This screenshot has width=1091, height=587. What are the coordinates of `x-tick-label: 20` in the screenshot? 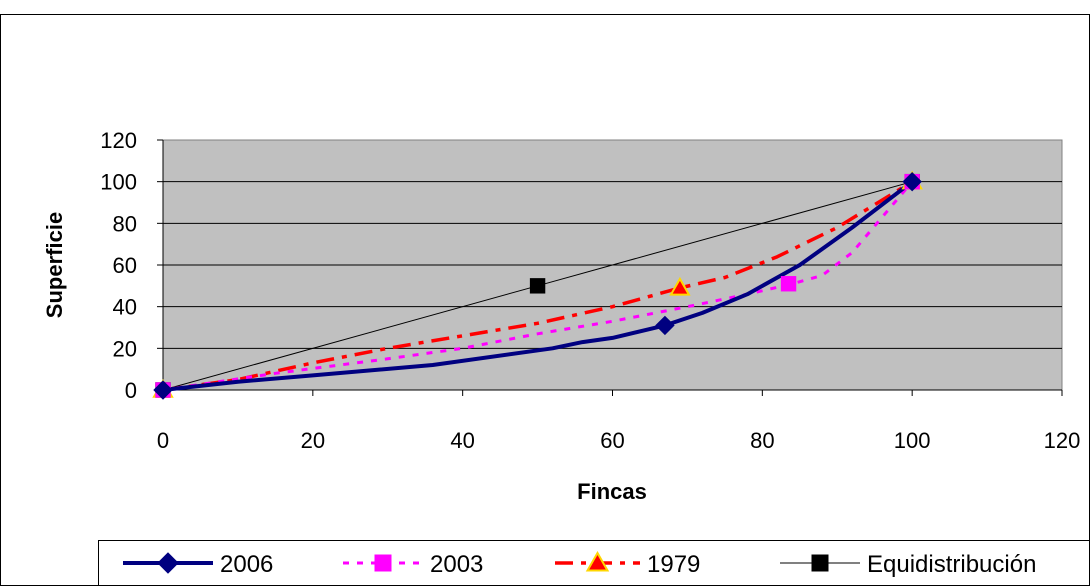 It's located at (313, 440).